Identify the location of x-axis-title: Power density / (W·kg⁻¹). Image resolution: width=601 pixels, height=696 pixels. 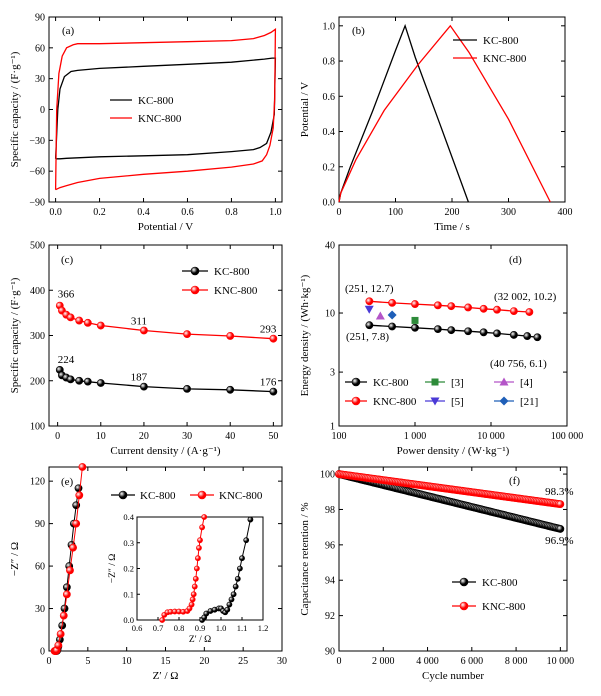
(453, 451).